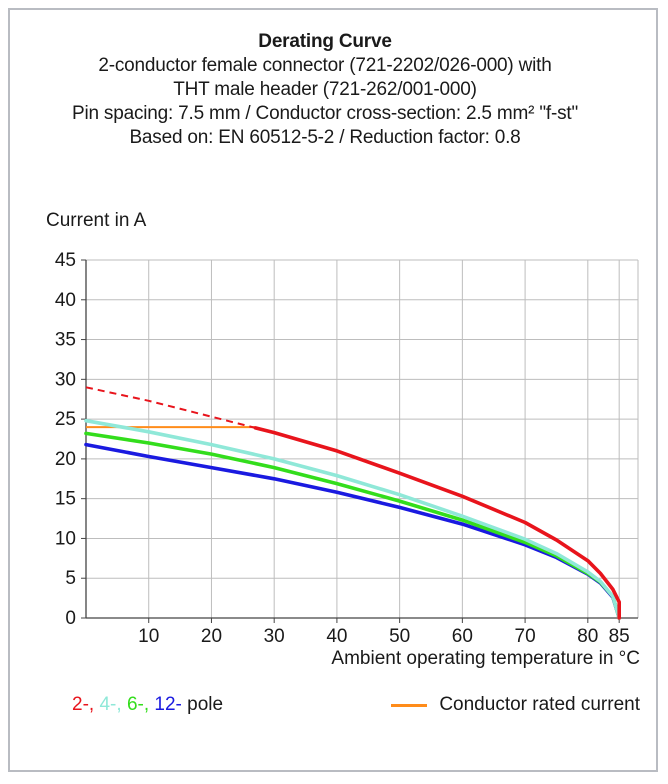  What do you see at coordinates (65, 499) in the screenshot?
I see `y-tick-label: 15` at bounding box center [65, 499].